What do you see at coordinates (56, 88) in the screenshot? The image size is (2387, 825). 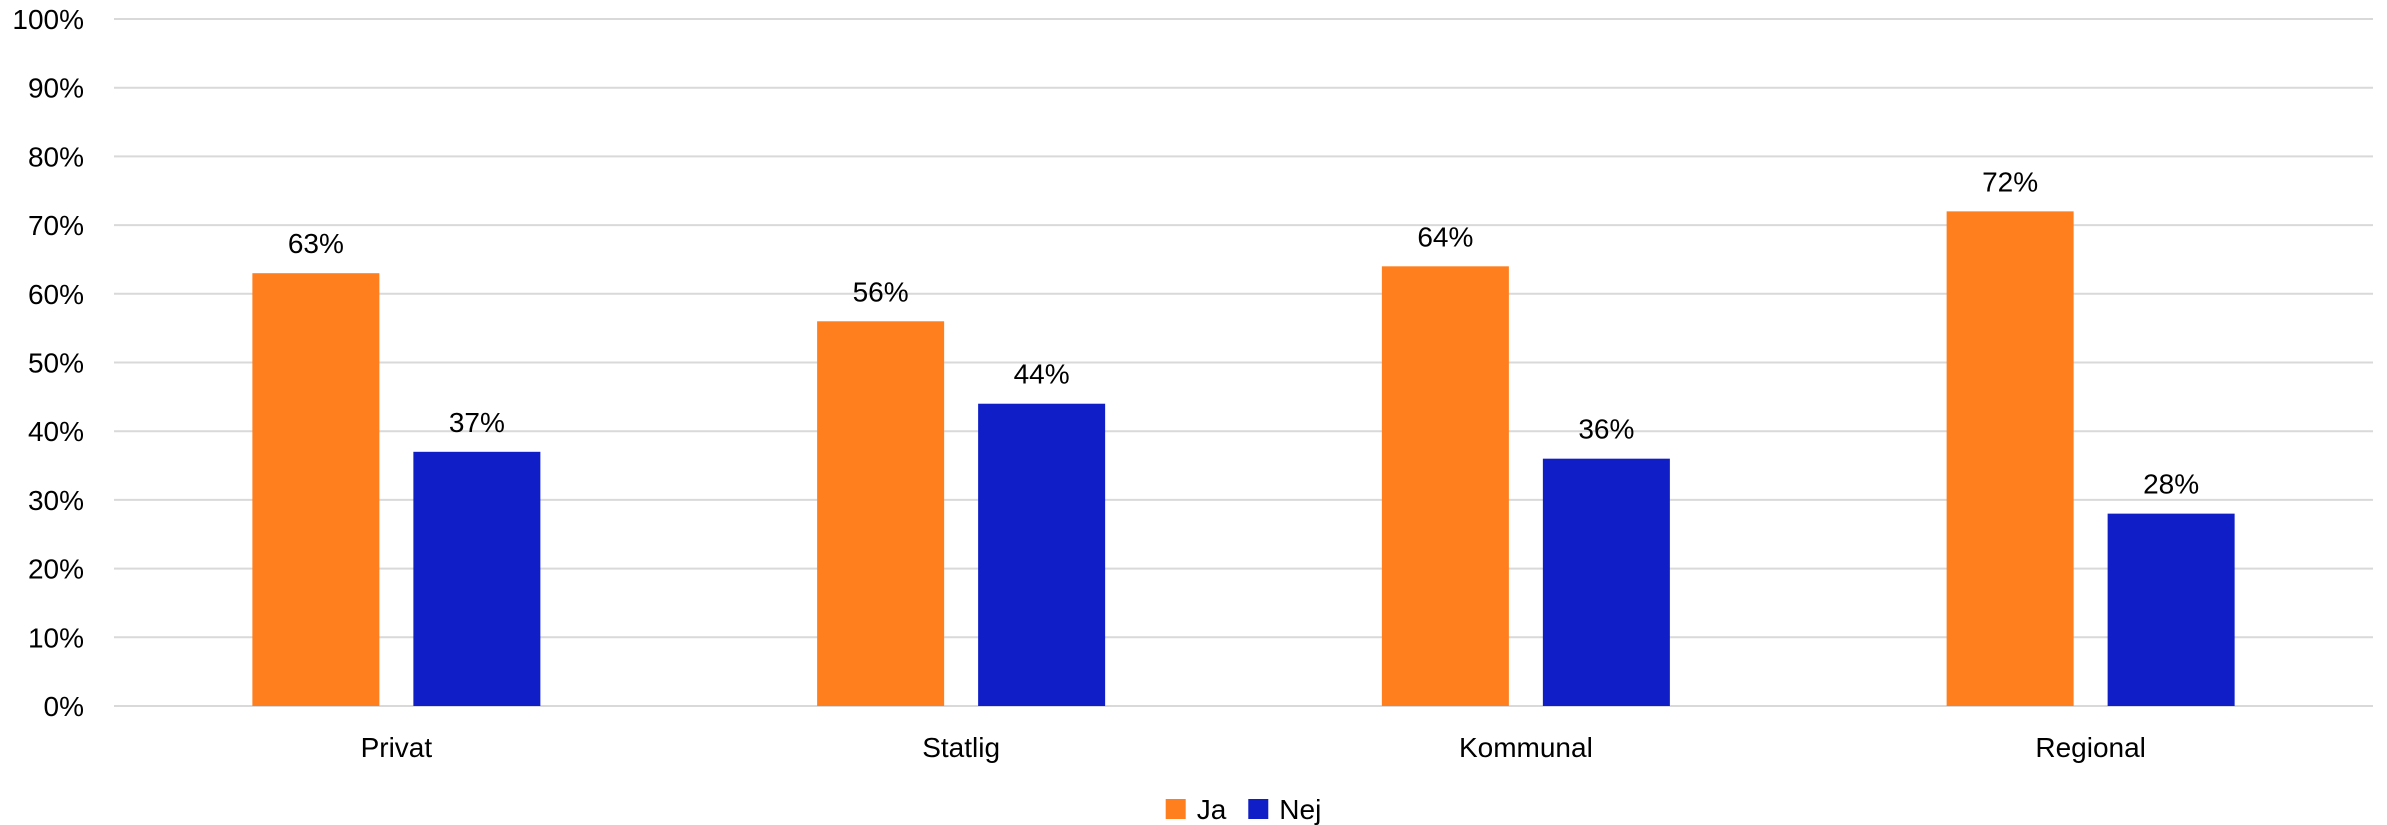 I see `y-tick-label: 90%` at bounding box center [56, 88].